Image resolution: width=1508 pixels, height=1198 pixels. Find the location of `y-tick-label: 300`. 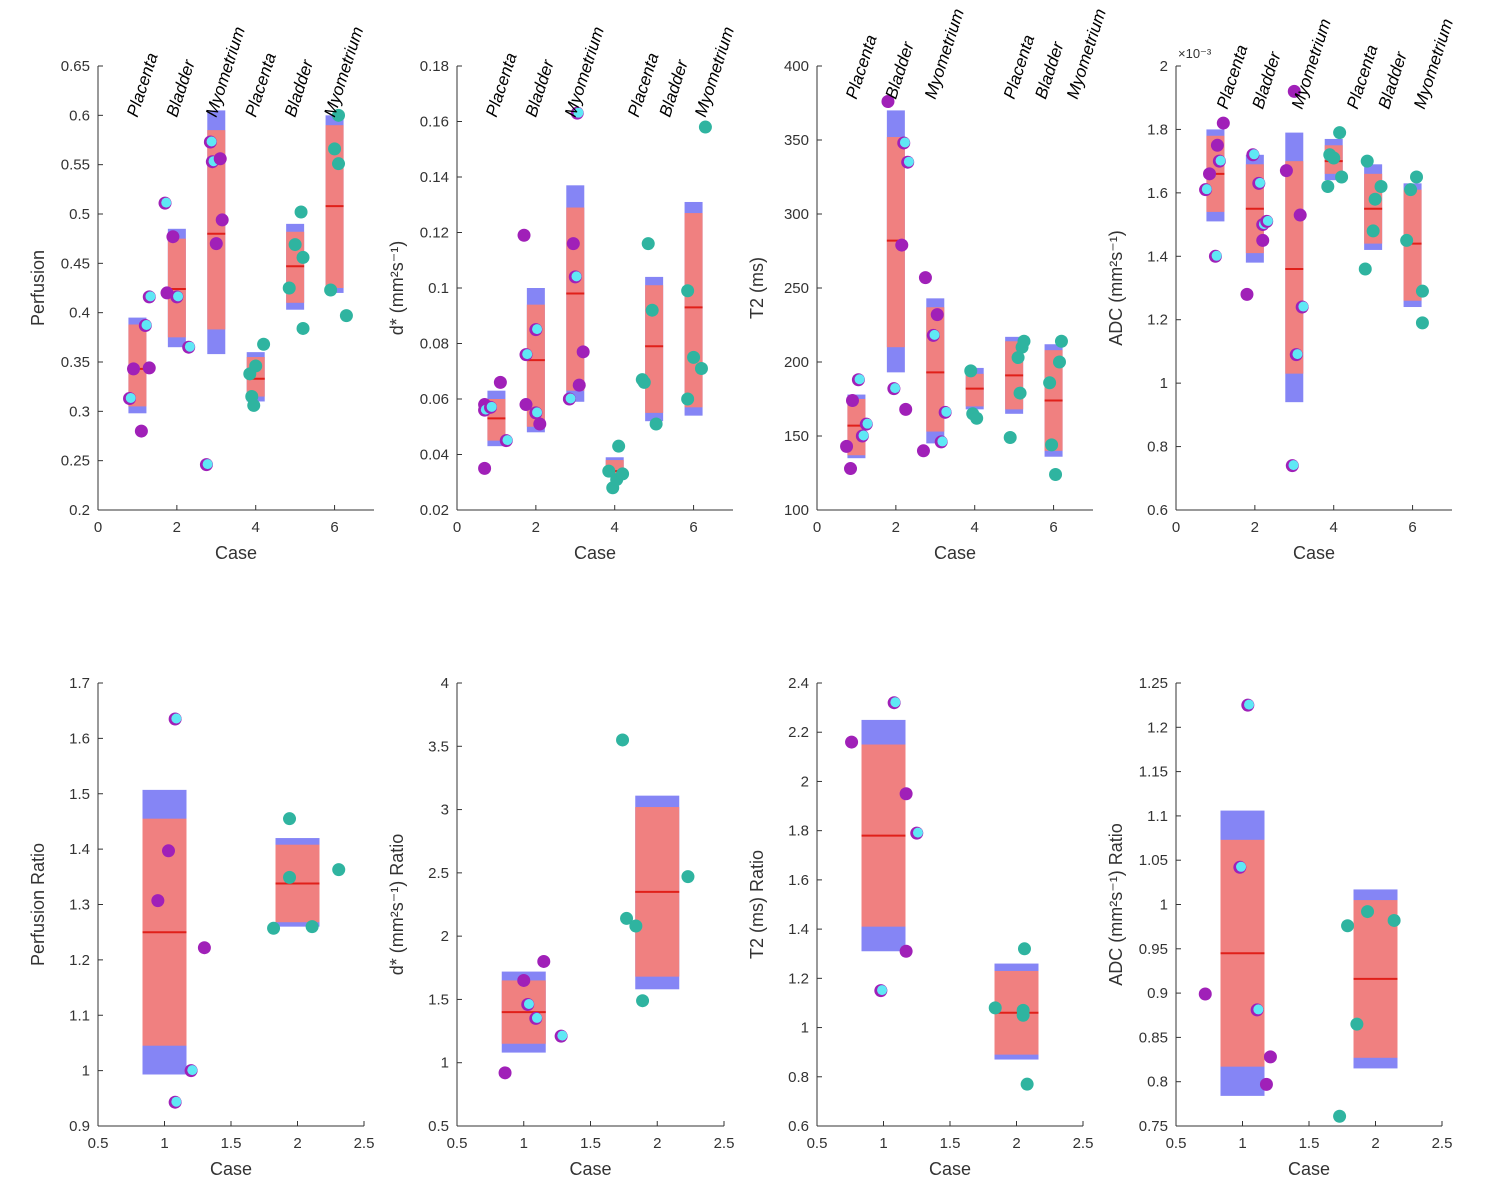

y-tick-label: 300 is located at coordinates (796, 214).